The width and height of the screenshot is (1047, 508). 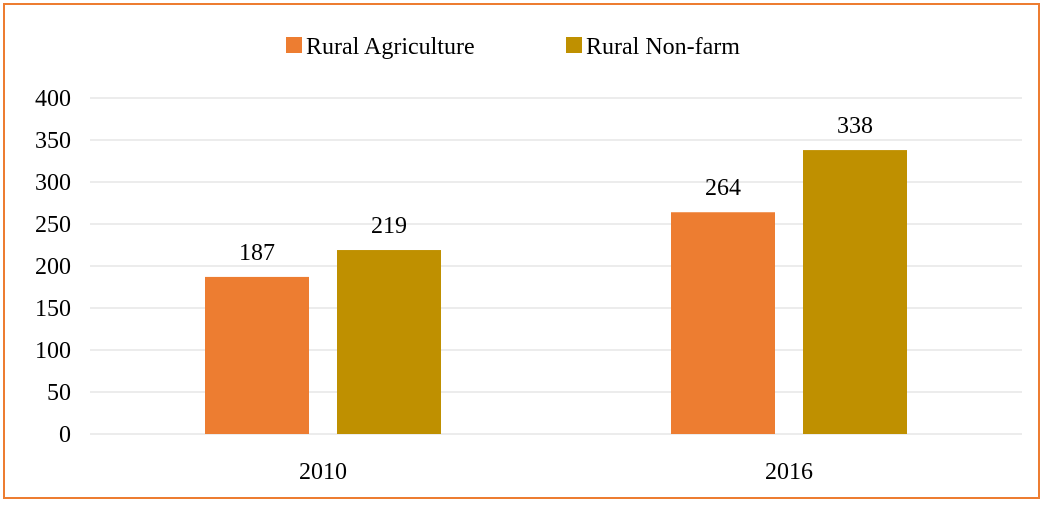 I want to click on y-tick-label: 400, so click(x=53, y=99).